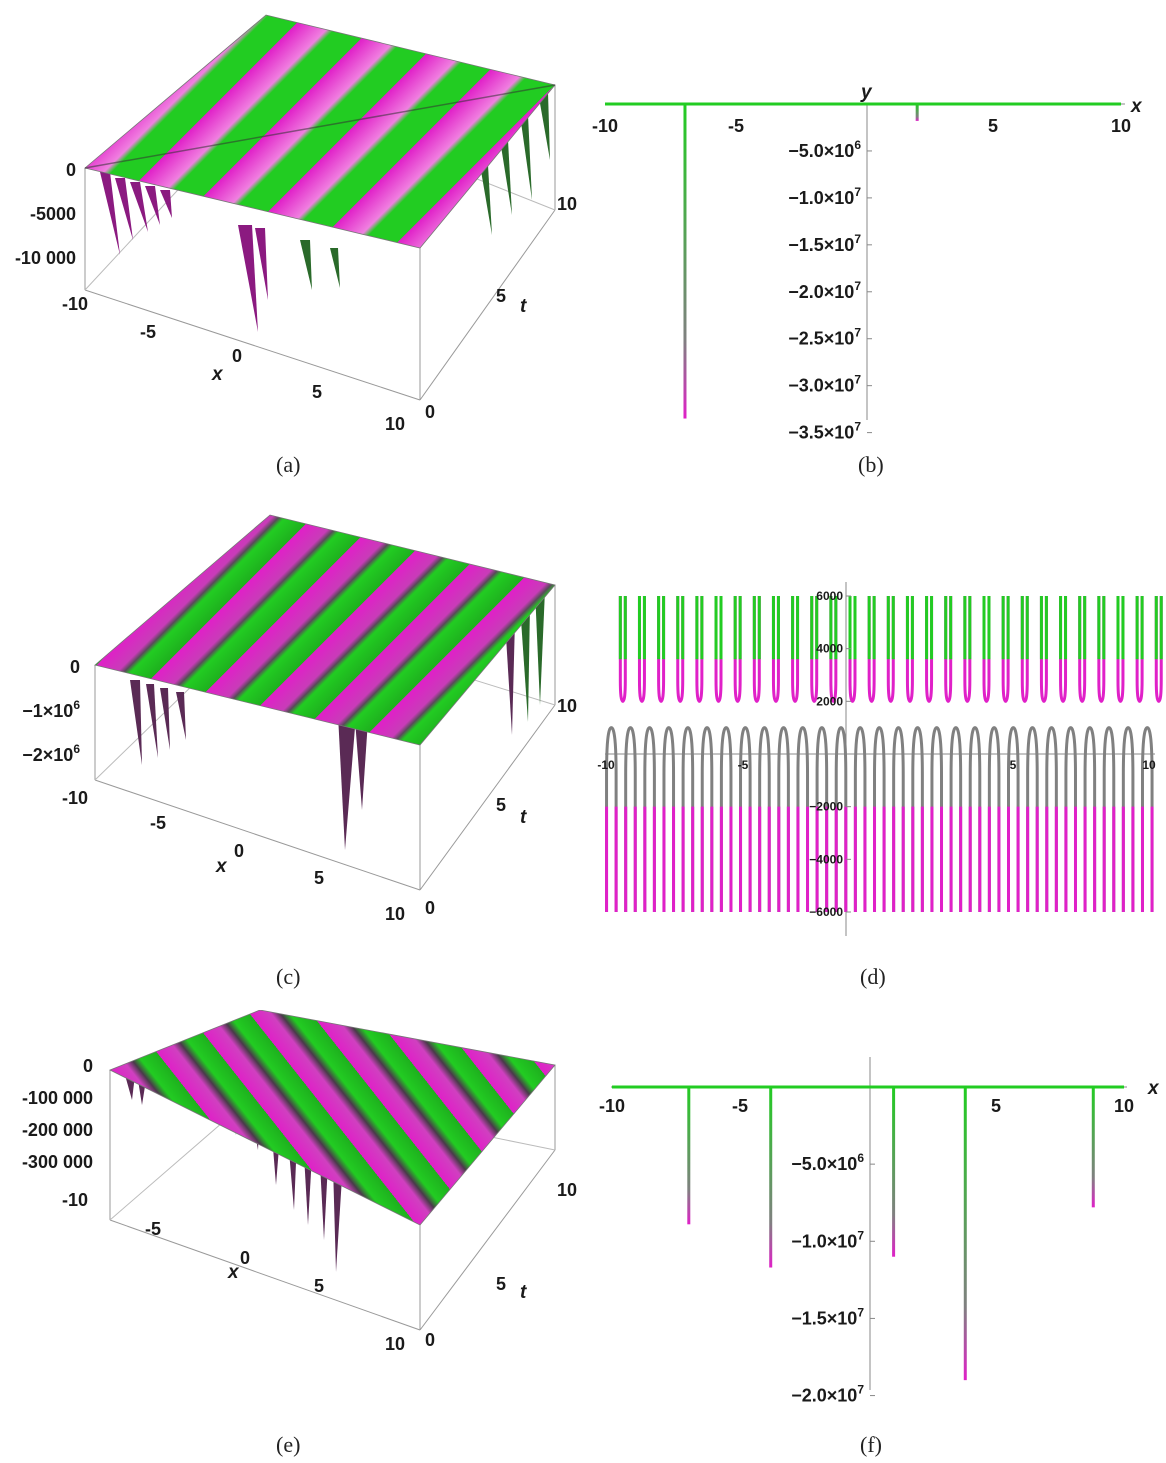  What do you see at coordinates (612, 1106) in the screenshot?
I see `chart-f-xtick-0: -10` at bounding box center [612, 1106].